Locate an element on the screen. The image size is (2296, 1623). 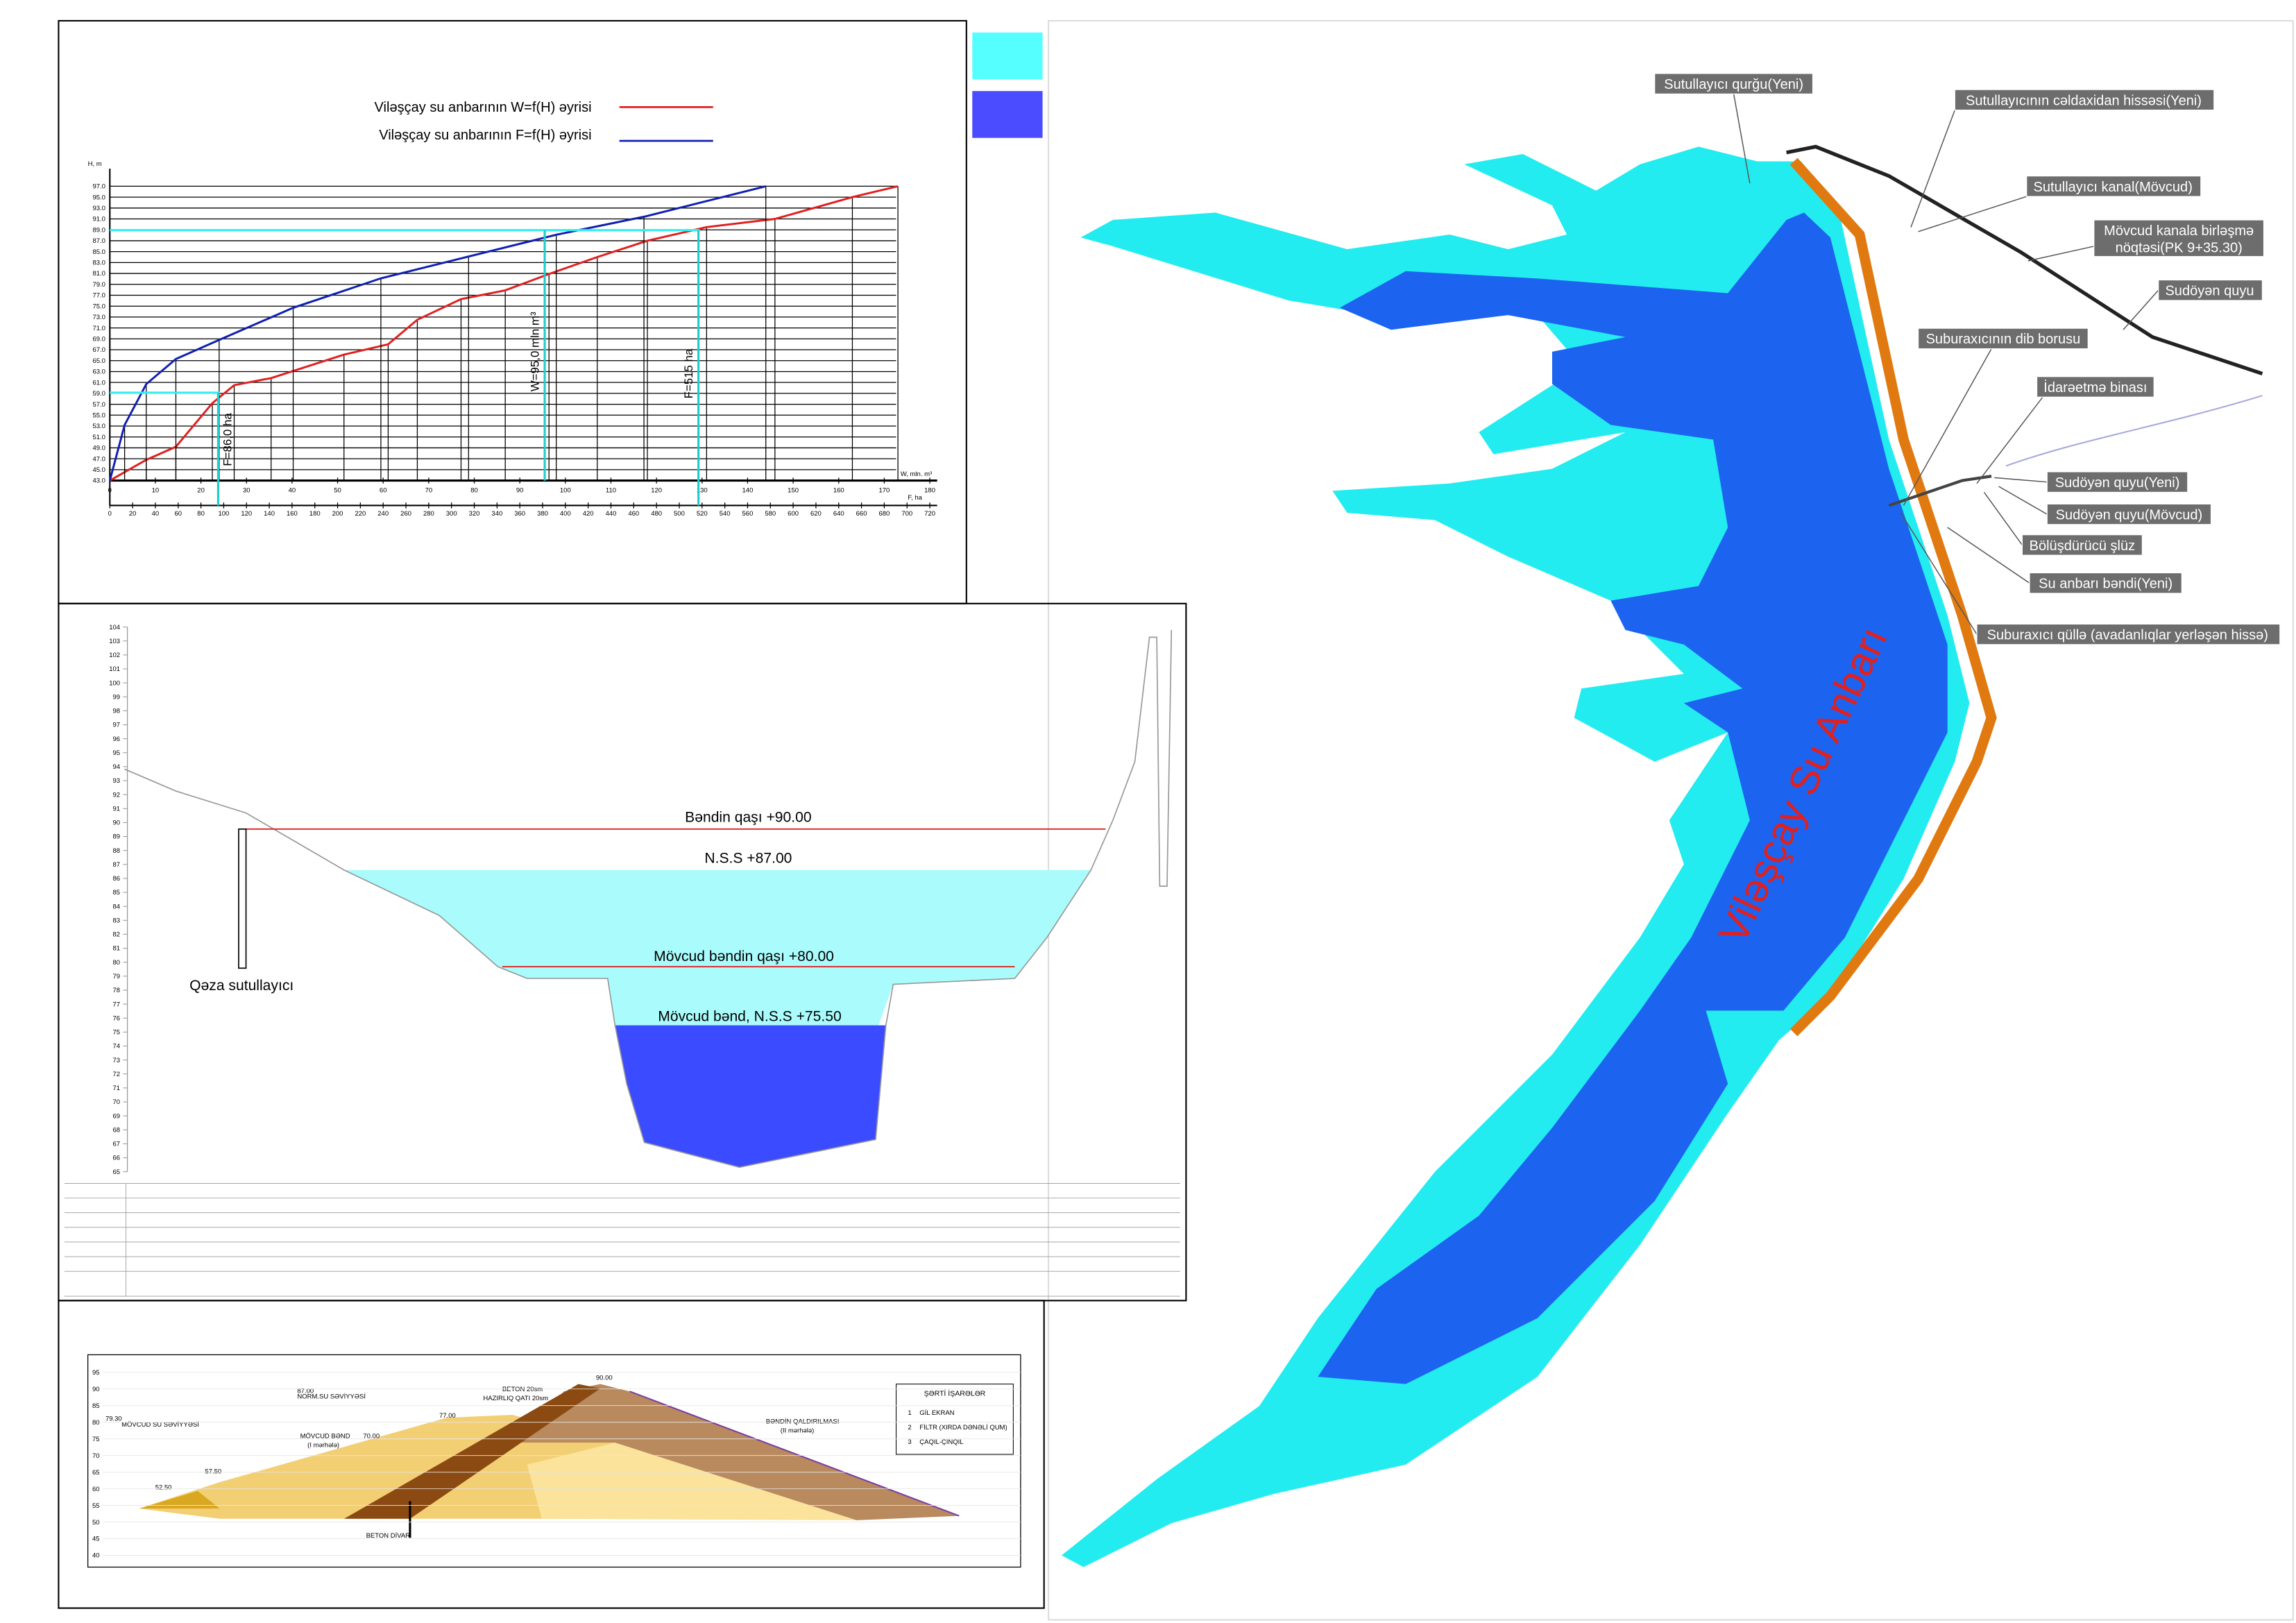
h-tick-label: 55.0 is located at coordinates (98, 415).